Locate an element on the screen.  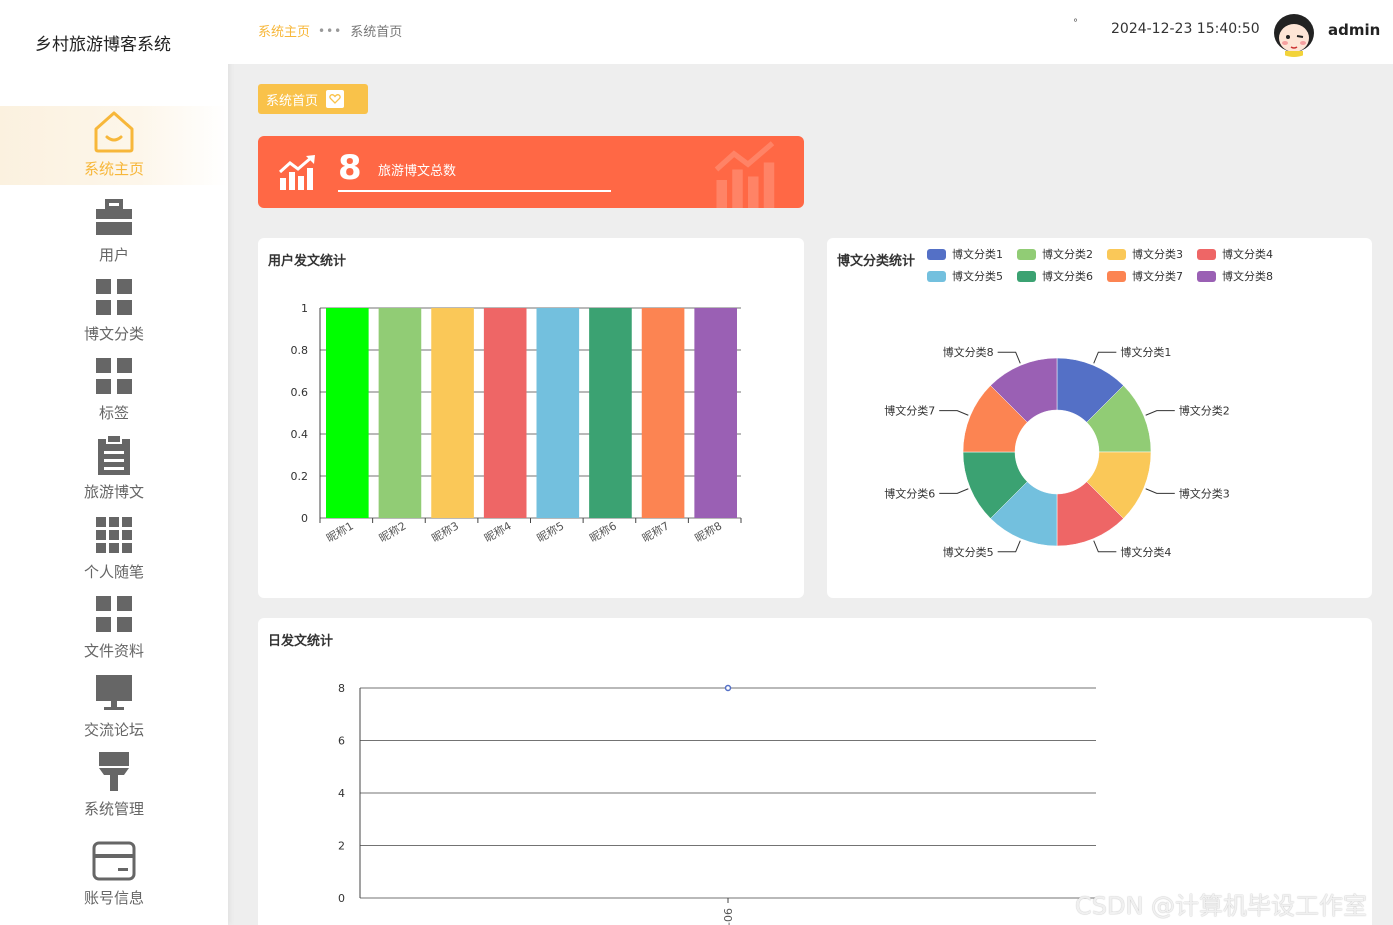
slice-label: 博文分类4 is located at coordinates (1145, 552).